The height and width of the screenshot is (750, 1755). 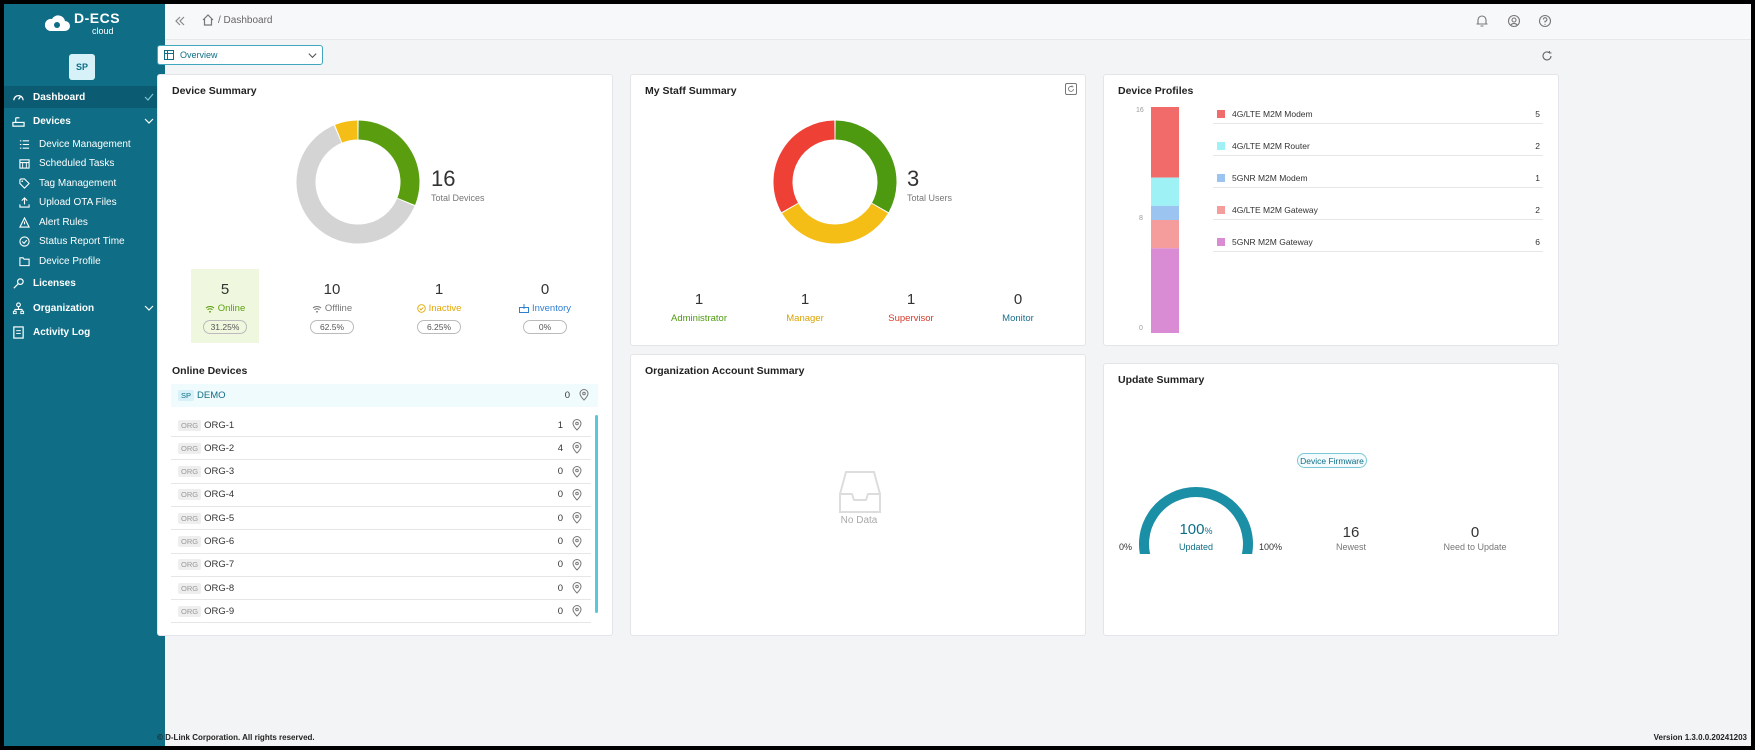 I want to click on org-row: ORG ORG-7 0, so click(x=381, y=565).